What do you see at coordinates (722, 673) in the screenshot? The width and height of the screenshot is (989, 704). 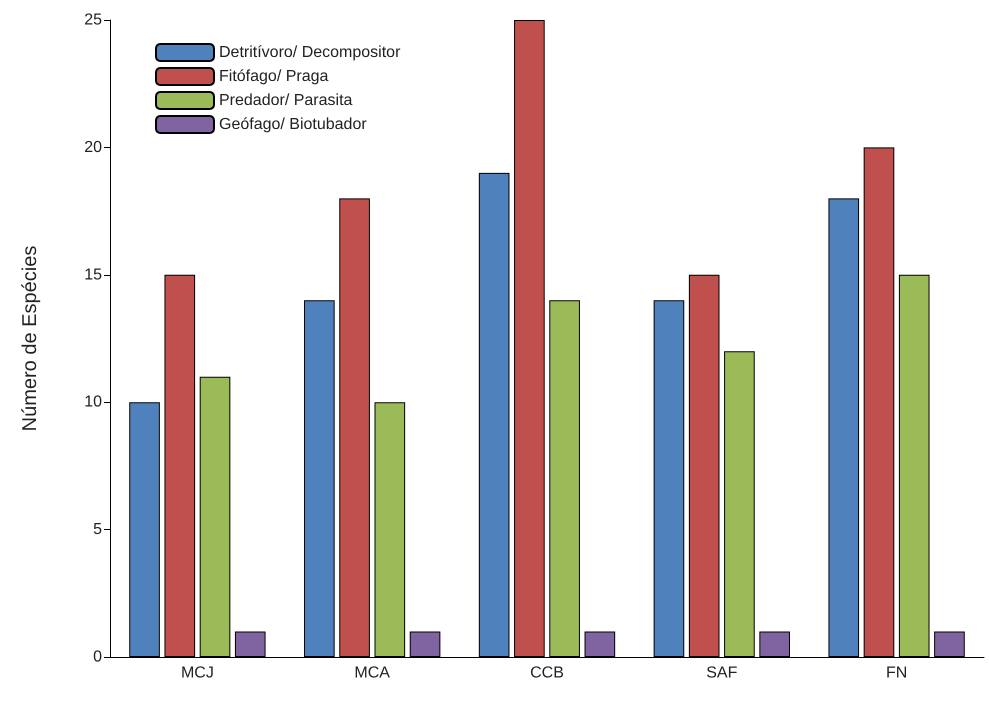 I see `x-tick-label: SAF` at bounding box center [722, 673].